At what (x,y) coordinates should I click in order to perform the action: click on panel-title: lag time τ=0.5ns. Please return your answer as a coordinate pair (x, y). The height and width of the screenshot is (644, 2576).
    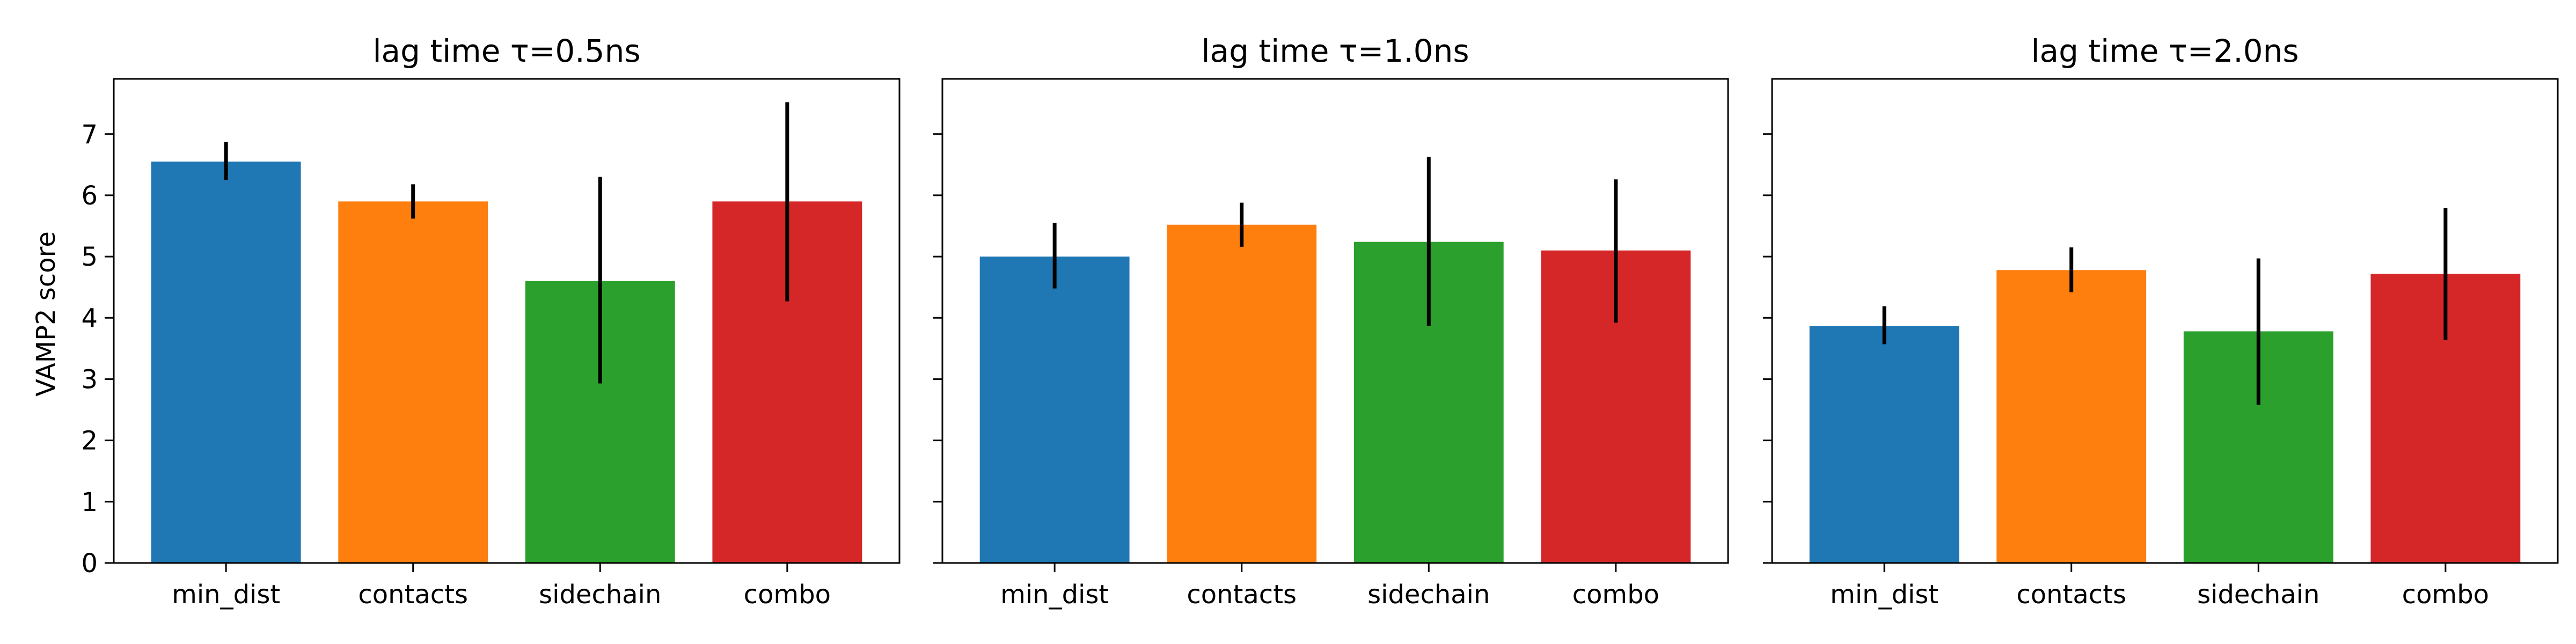
    Looking at the image, I should click on (506, 51).